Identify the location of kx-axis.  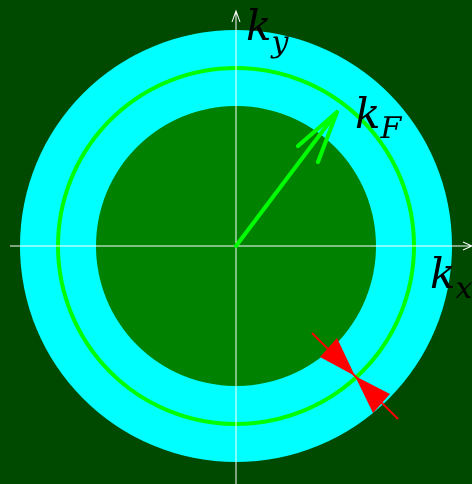
(241, 246).